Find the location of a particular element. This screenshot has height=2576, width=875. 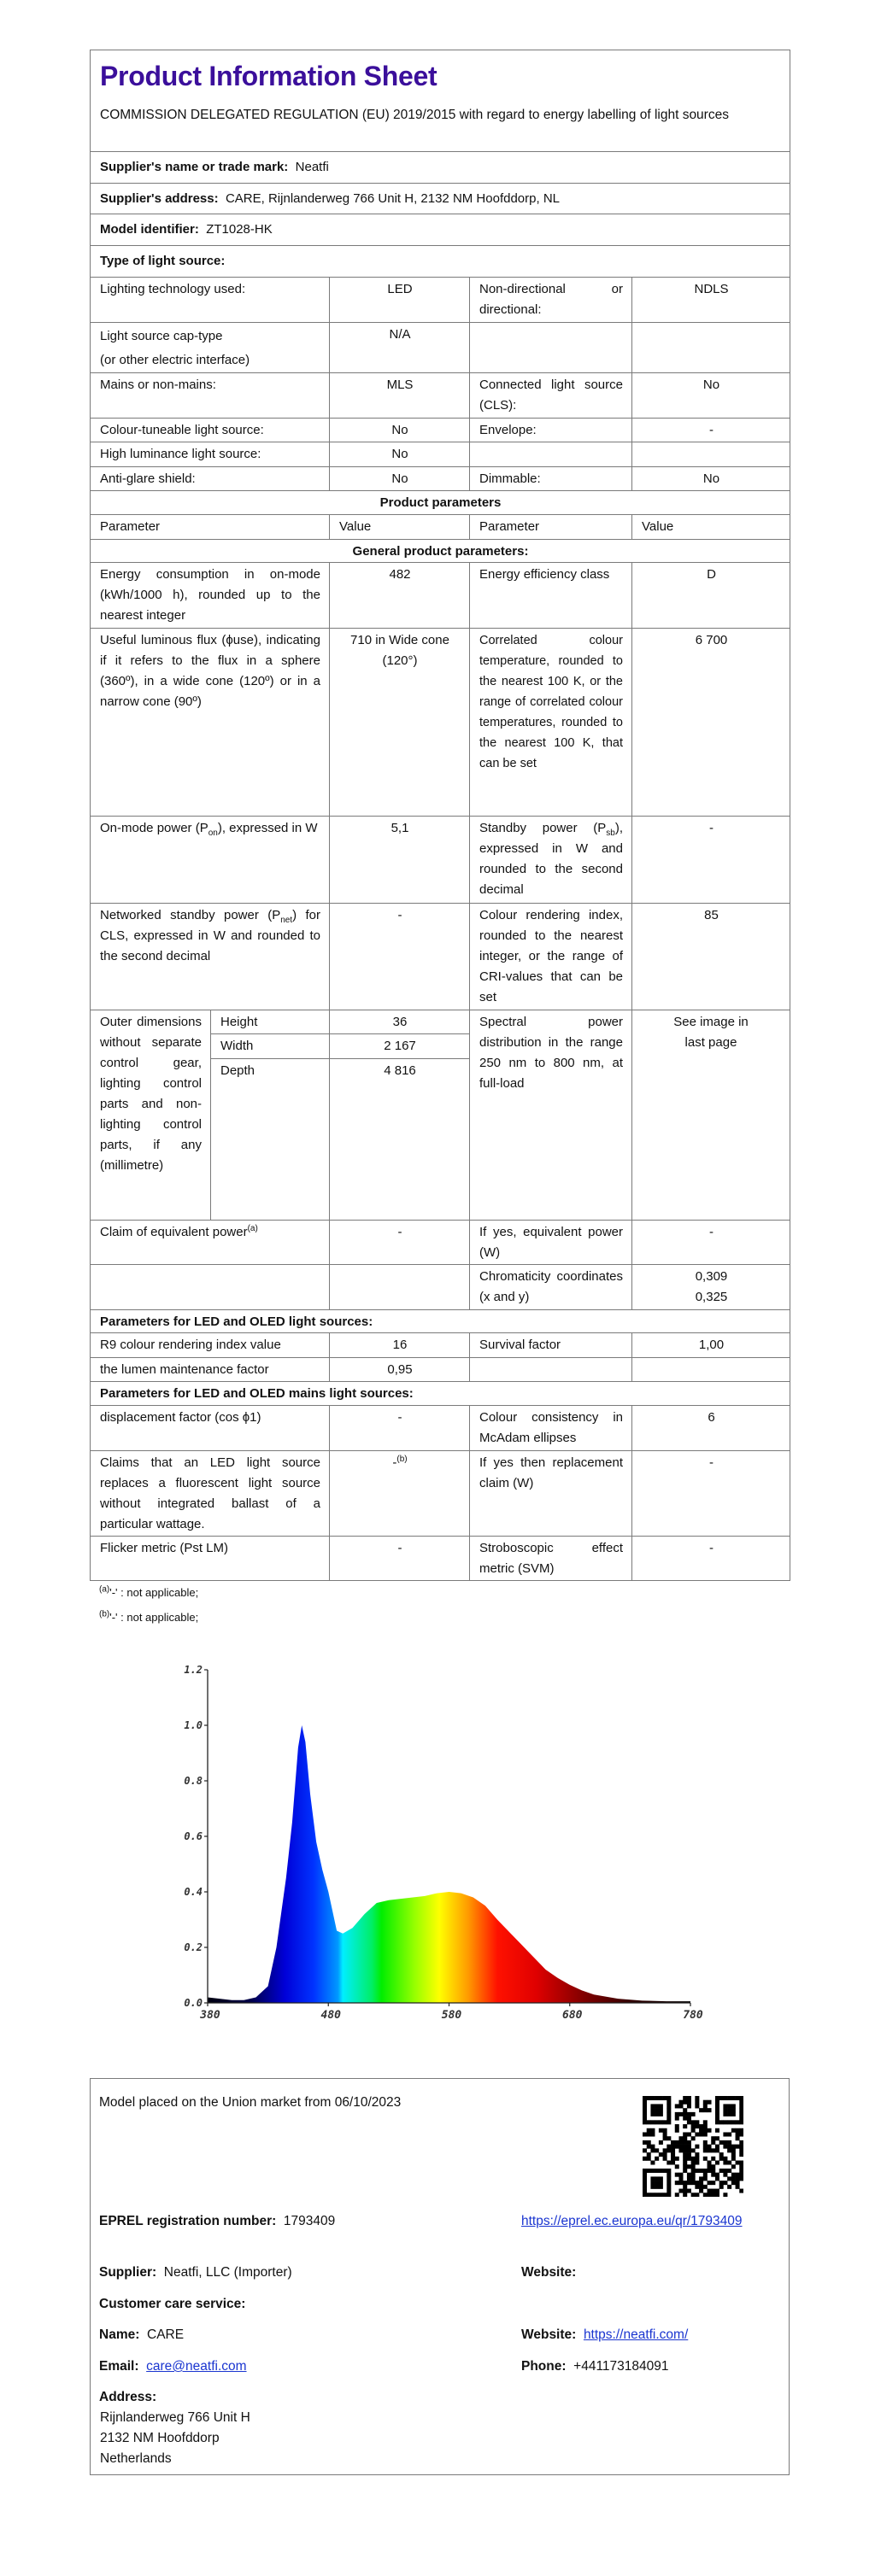

param-label: Energy efficiency class is located at coordinates (551, 595).